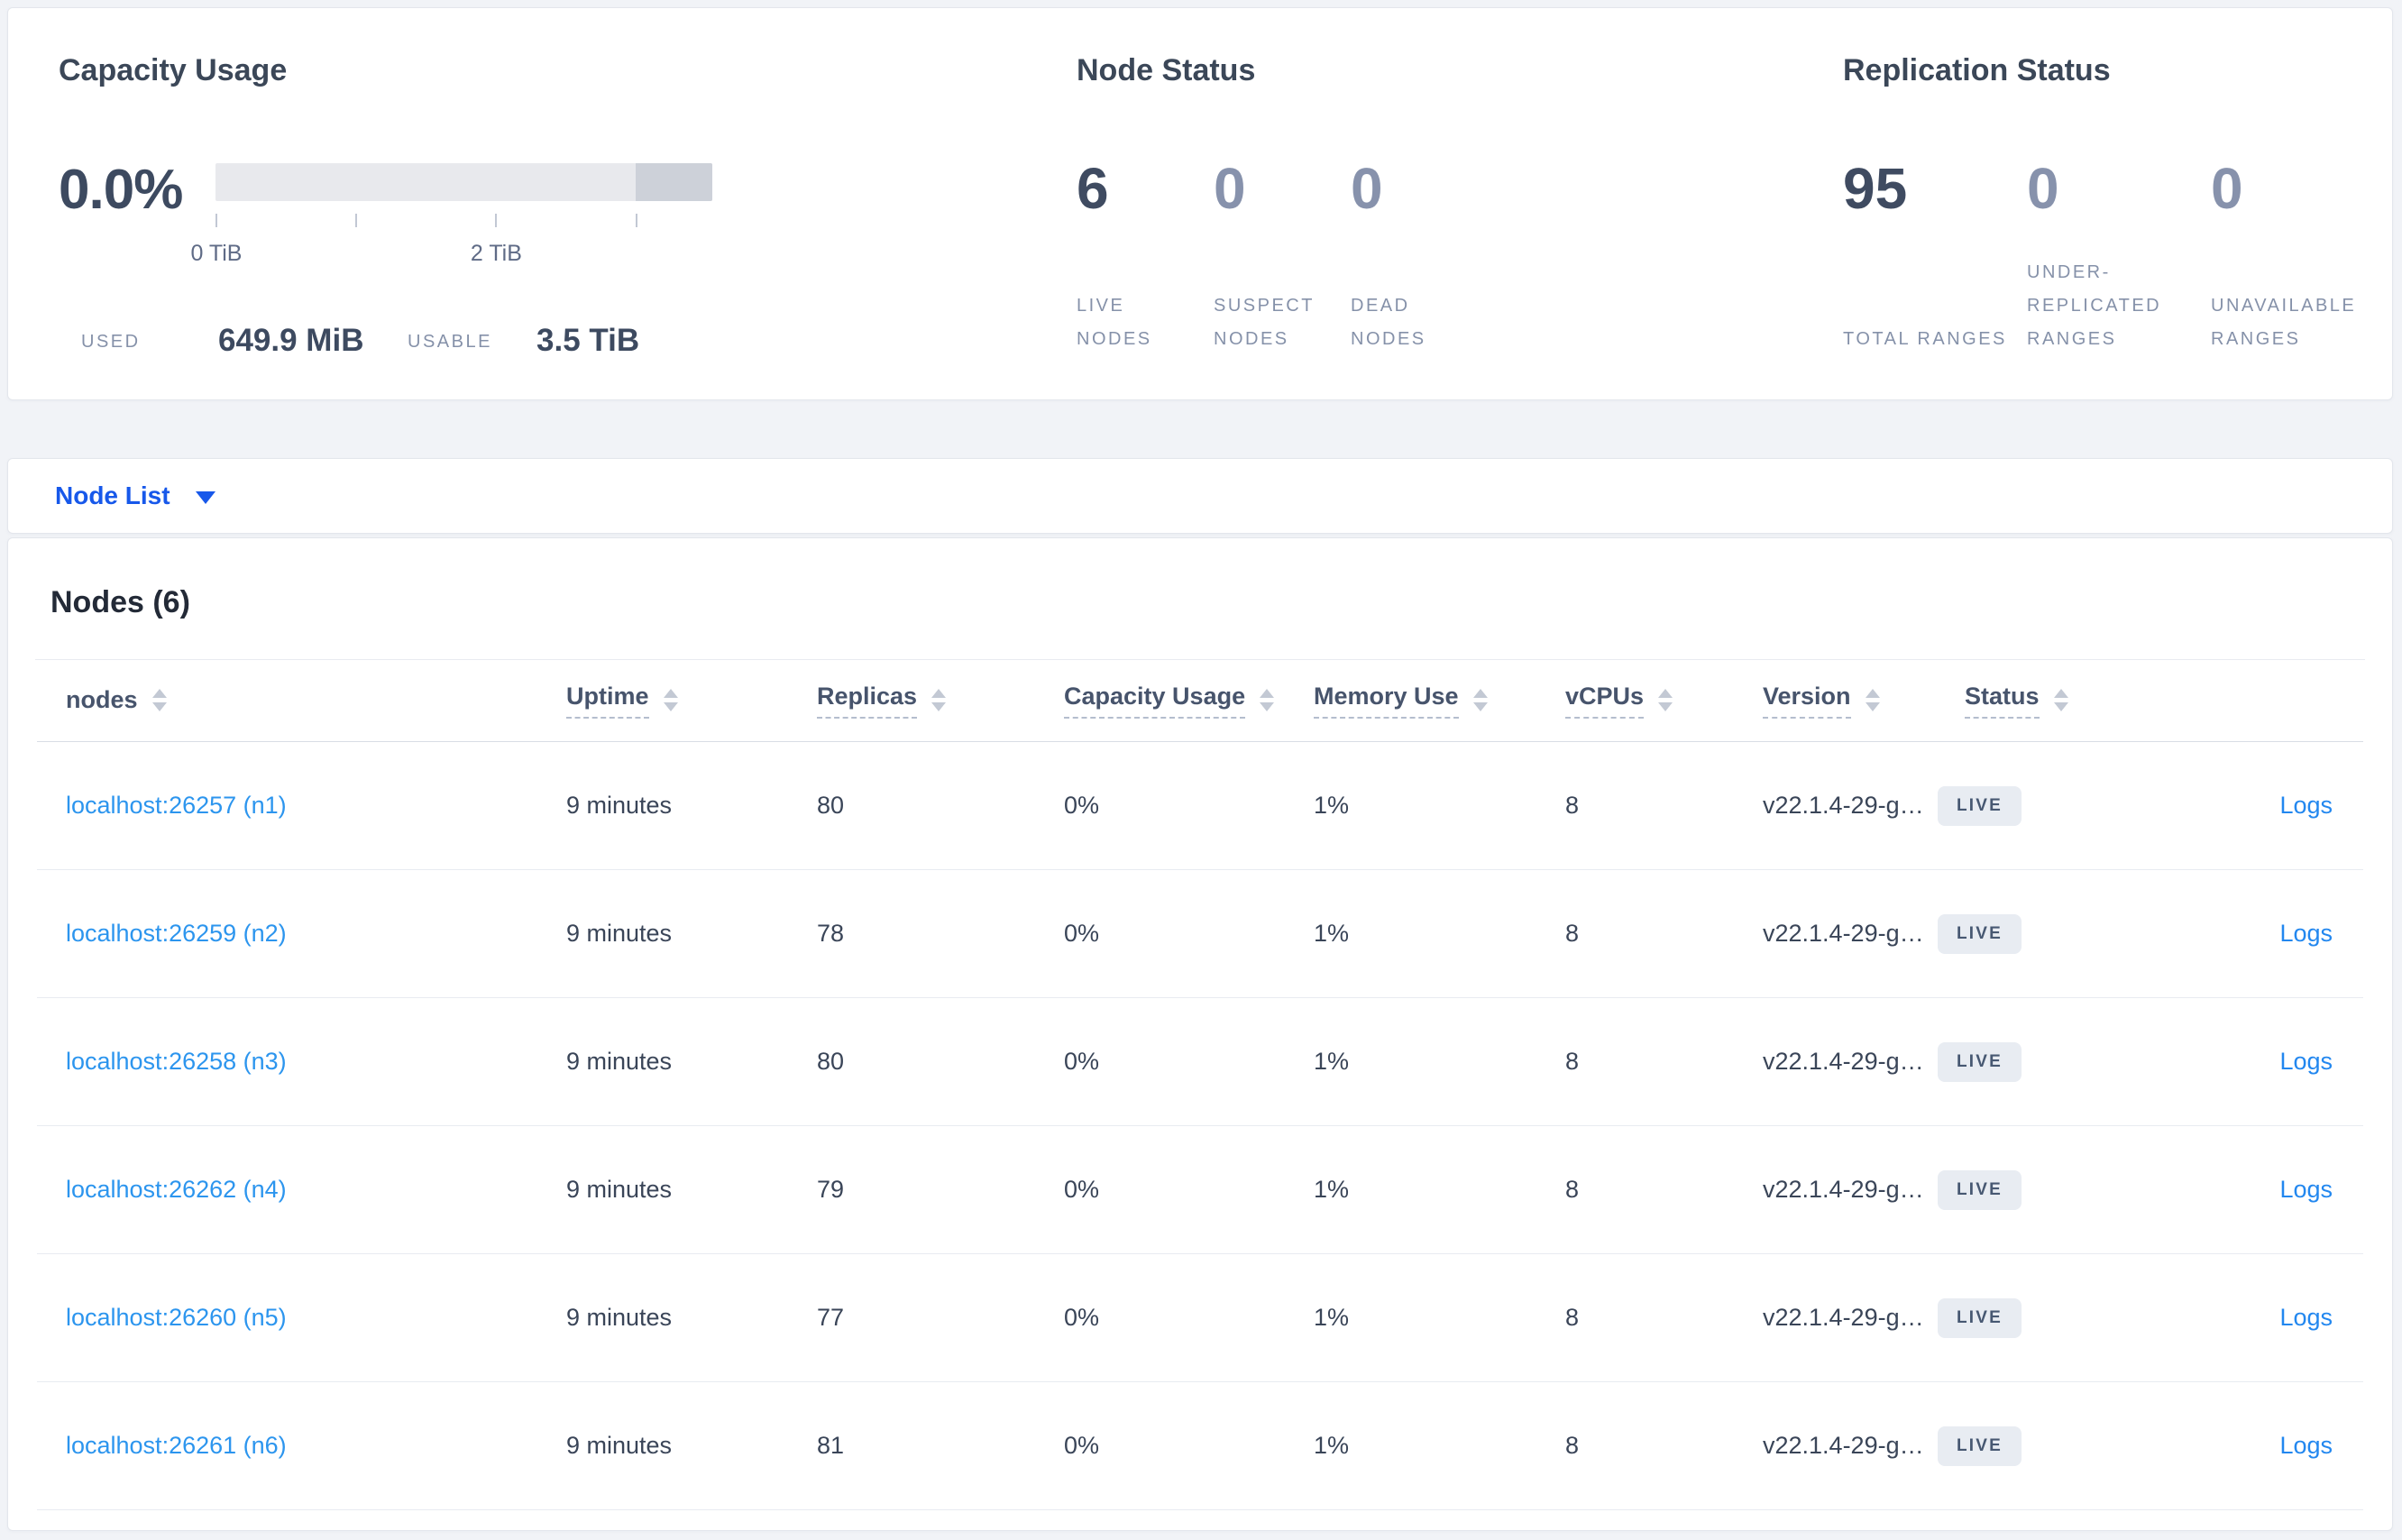  What do you see at coordinates (1864, 701) in the screenshot?
I see `column-header-version: Version` at bounding box center [1864, 701].